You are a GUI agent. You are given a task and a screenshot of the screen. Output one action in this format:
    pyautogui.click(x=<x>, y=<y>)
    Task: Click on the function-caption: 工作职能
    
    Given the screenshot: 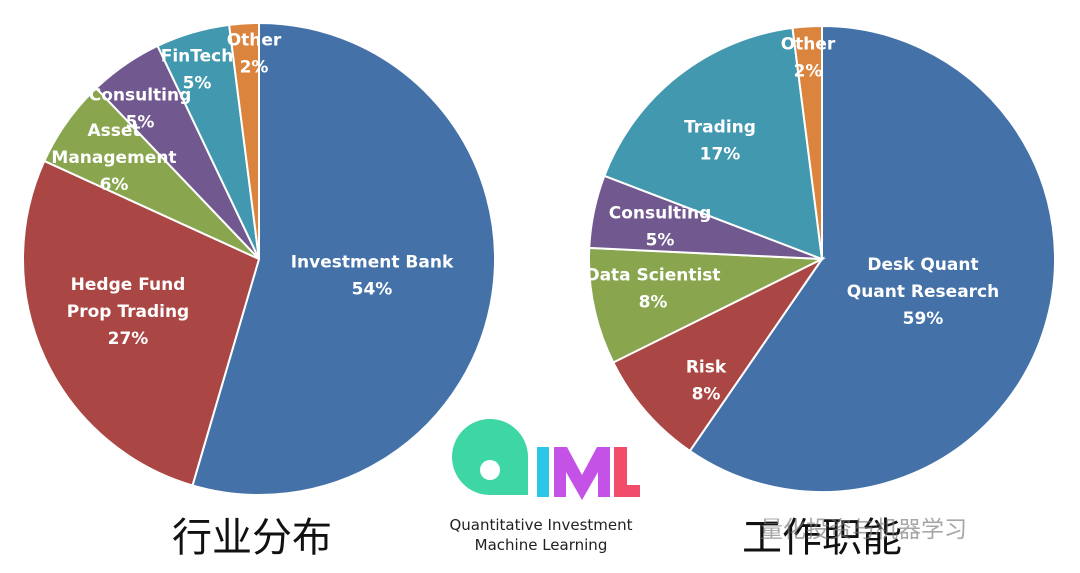 What is the action you would take?
    pyautogui.click(x=822, y=538)
    